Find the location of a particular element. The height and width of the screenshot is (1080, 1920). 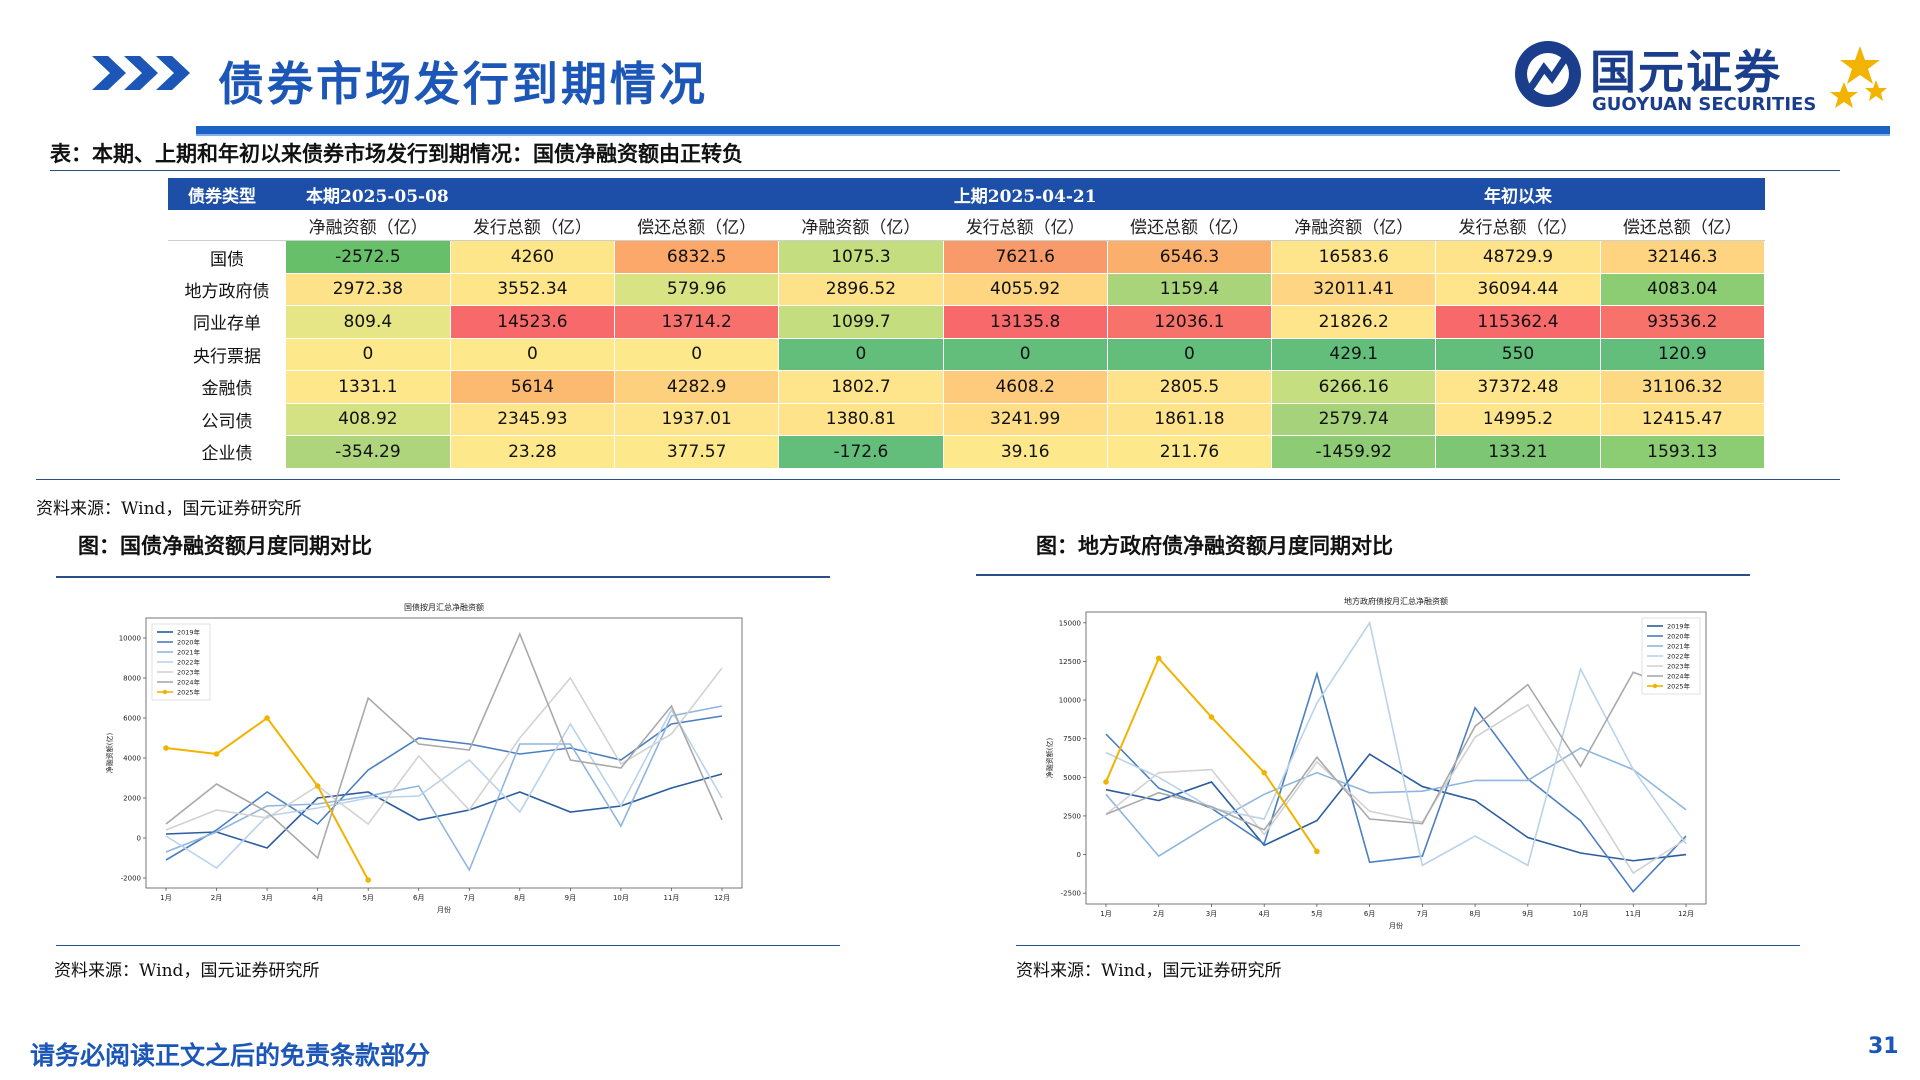

chart-title: 地方政府债按月汇总净融资额 is located at coordinates (1396, 601).